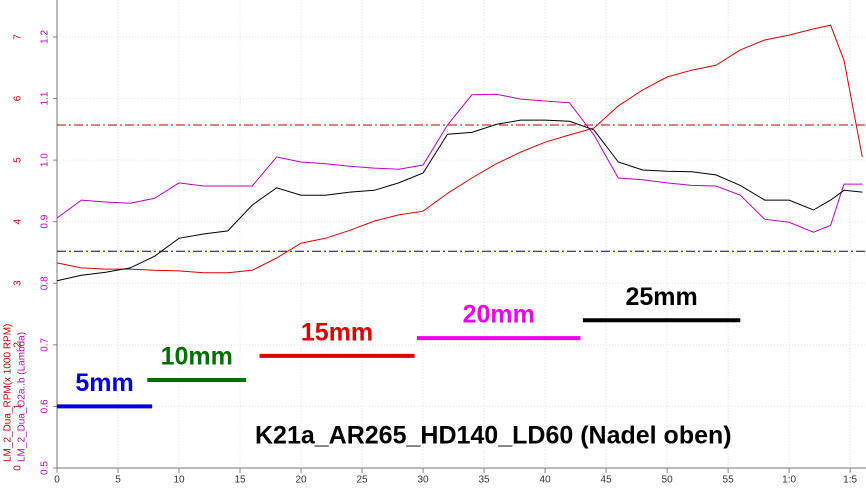  What do you see at coordinates (45, 221) in the screenshot?
I see `y2-tick-label: 0.9` at bounding box center [45, 221].